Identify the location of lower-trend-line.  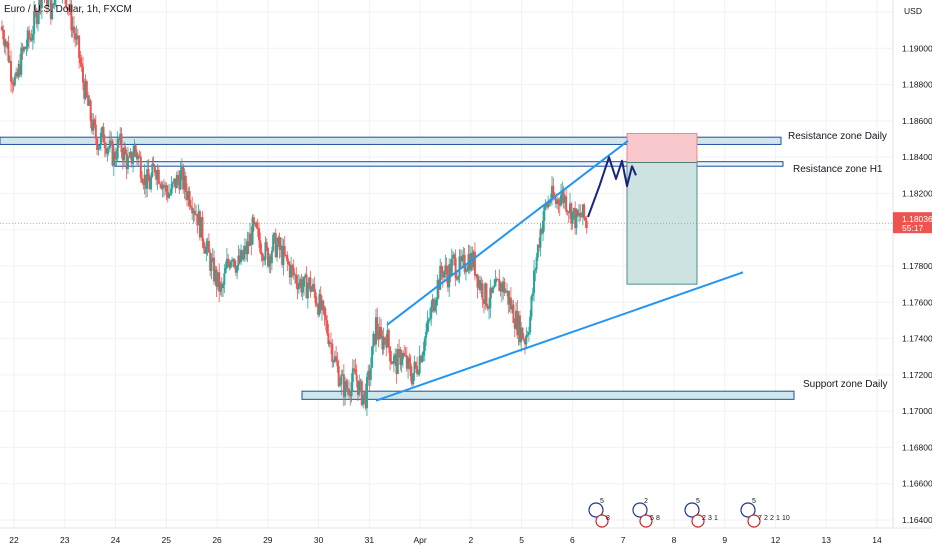
(559, 336).